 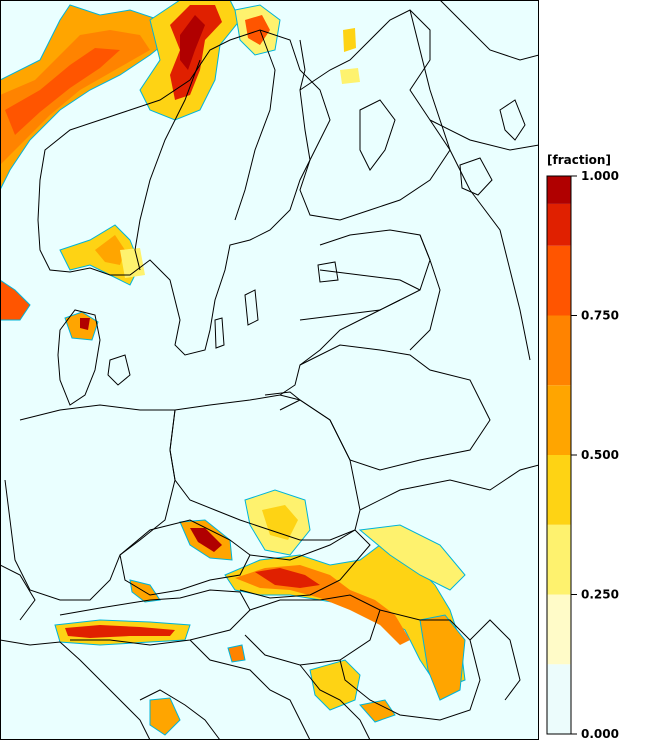 I want to click on legend-bins, so click(x=559, y=455).